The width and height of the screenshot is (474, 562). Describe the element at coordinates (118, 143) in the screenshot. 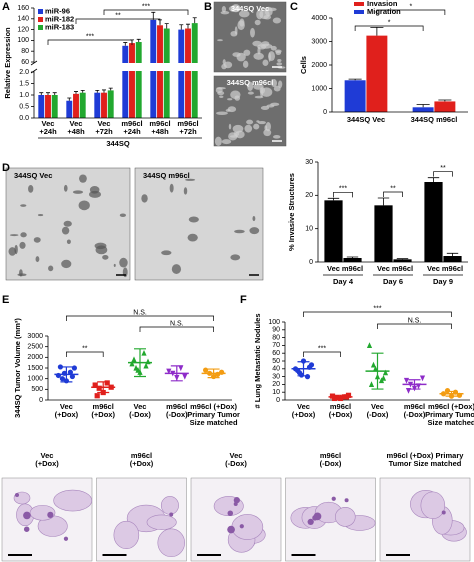

I see `group-label: 344SQ` at that location.